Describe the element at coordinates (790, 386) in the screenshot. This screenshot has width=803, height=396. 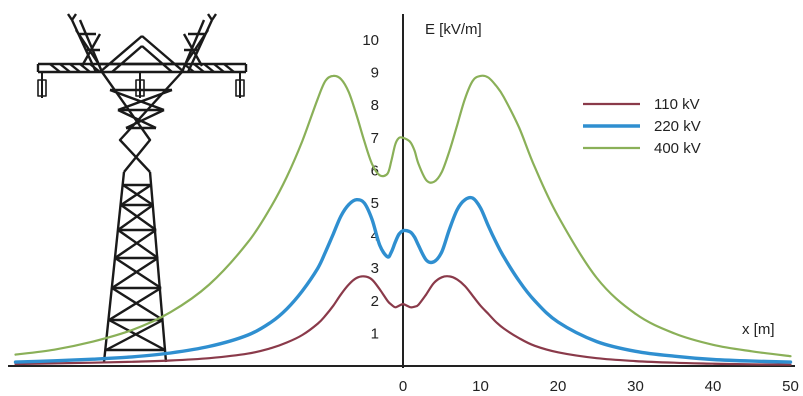
I see `x-tick-label: 50` at that location.